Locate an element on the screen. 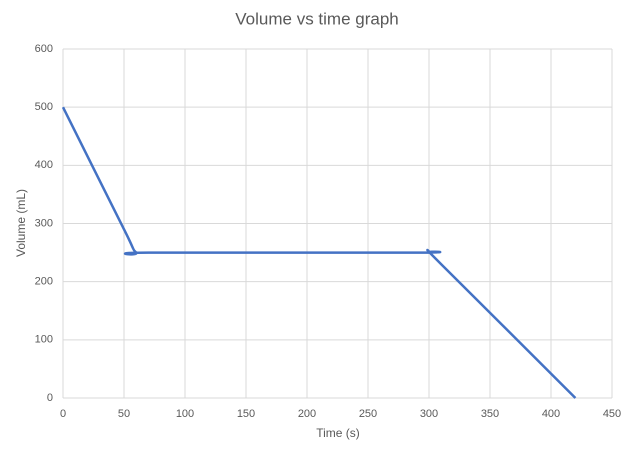 The height and width of the screenshot is (456, 635). x-tick-label: 200 is located at coordinates (307, 414).